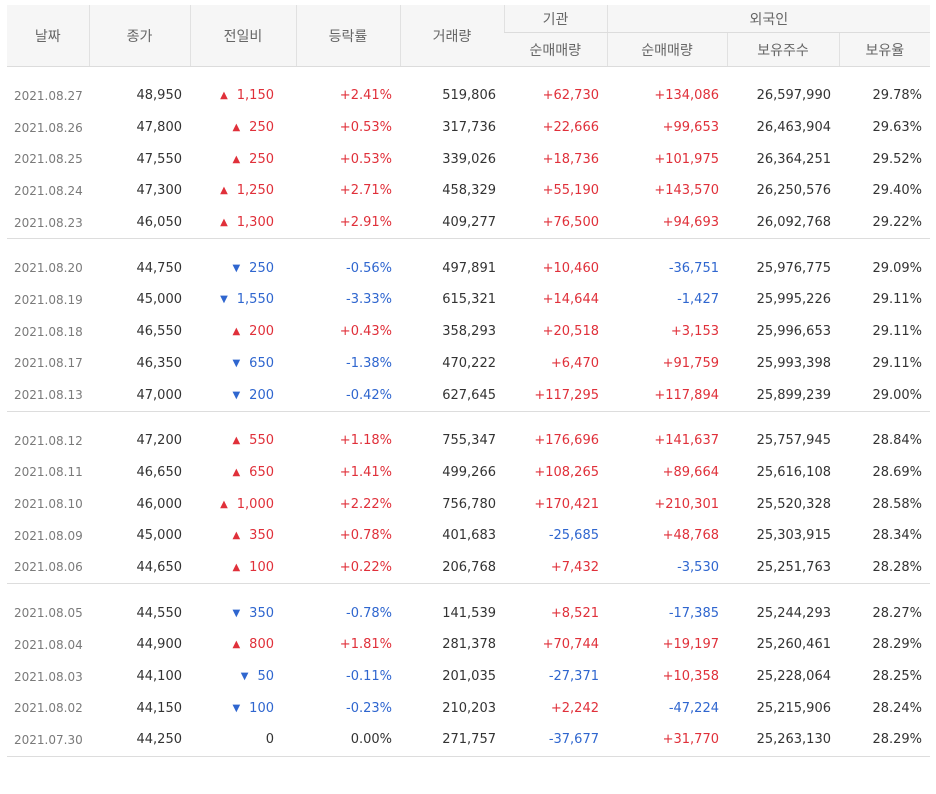 This screenshot has width=936, height=794. Describe the element at coordinates (570, 96) in the screenshot. I see `institution-net-cell: +62,730` at that location.